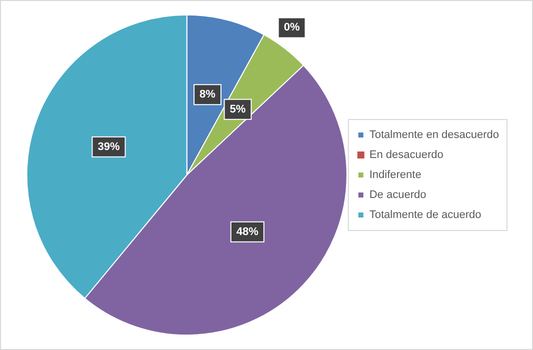 The image size is (533, 350). I want to click on legend-label: En desacuerdo, so click(406, 155).